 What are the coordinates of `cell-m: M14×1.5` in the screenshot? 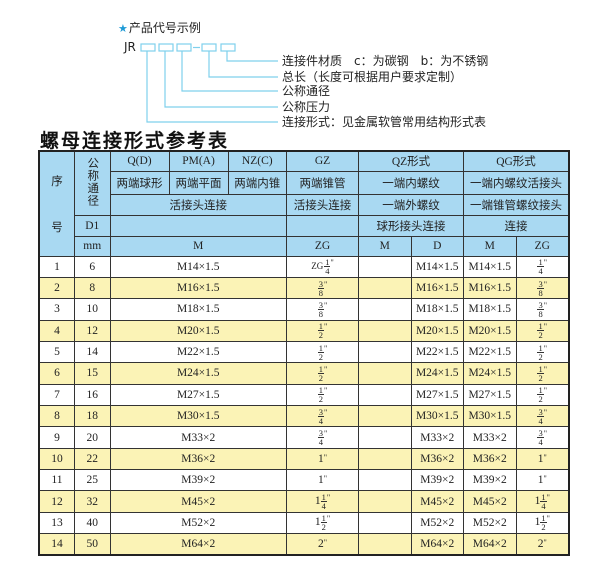 It's located at (198, 266).